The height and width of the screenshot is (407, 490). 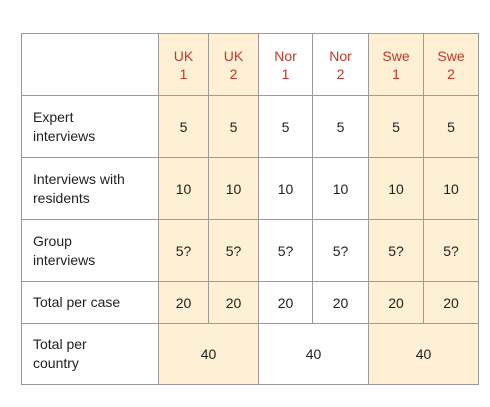 I want to click on column-header-uk-1: UK 1, so click(x=183, y=64).